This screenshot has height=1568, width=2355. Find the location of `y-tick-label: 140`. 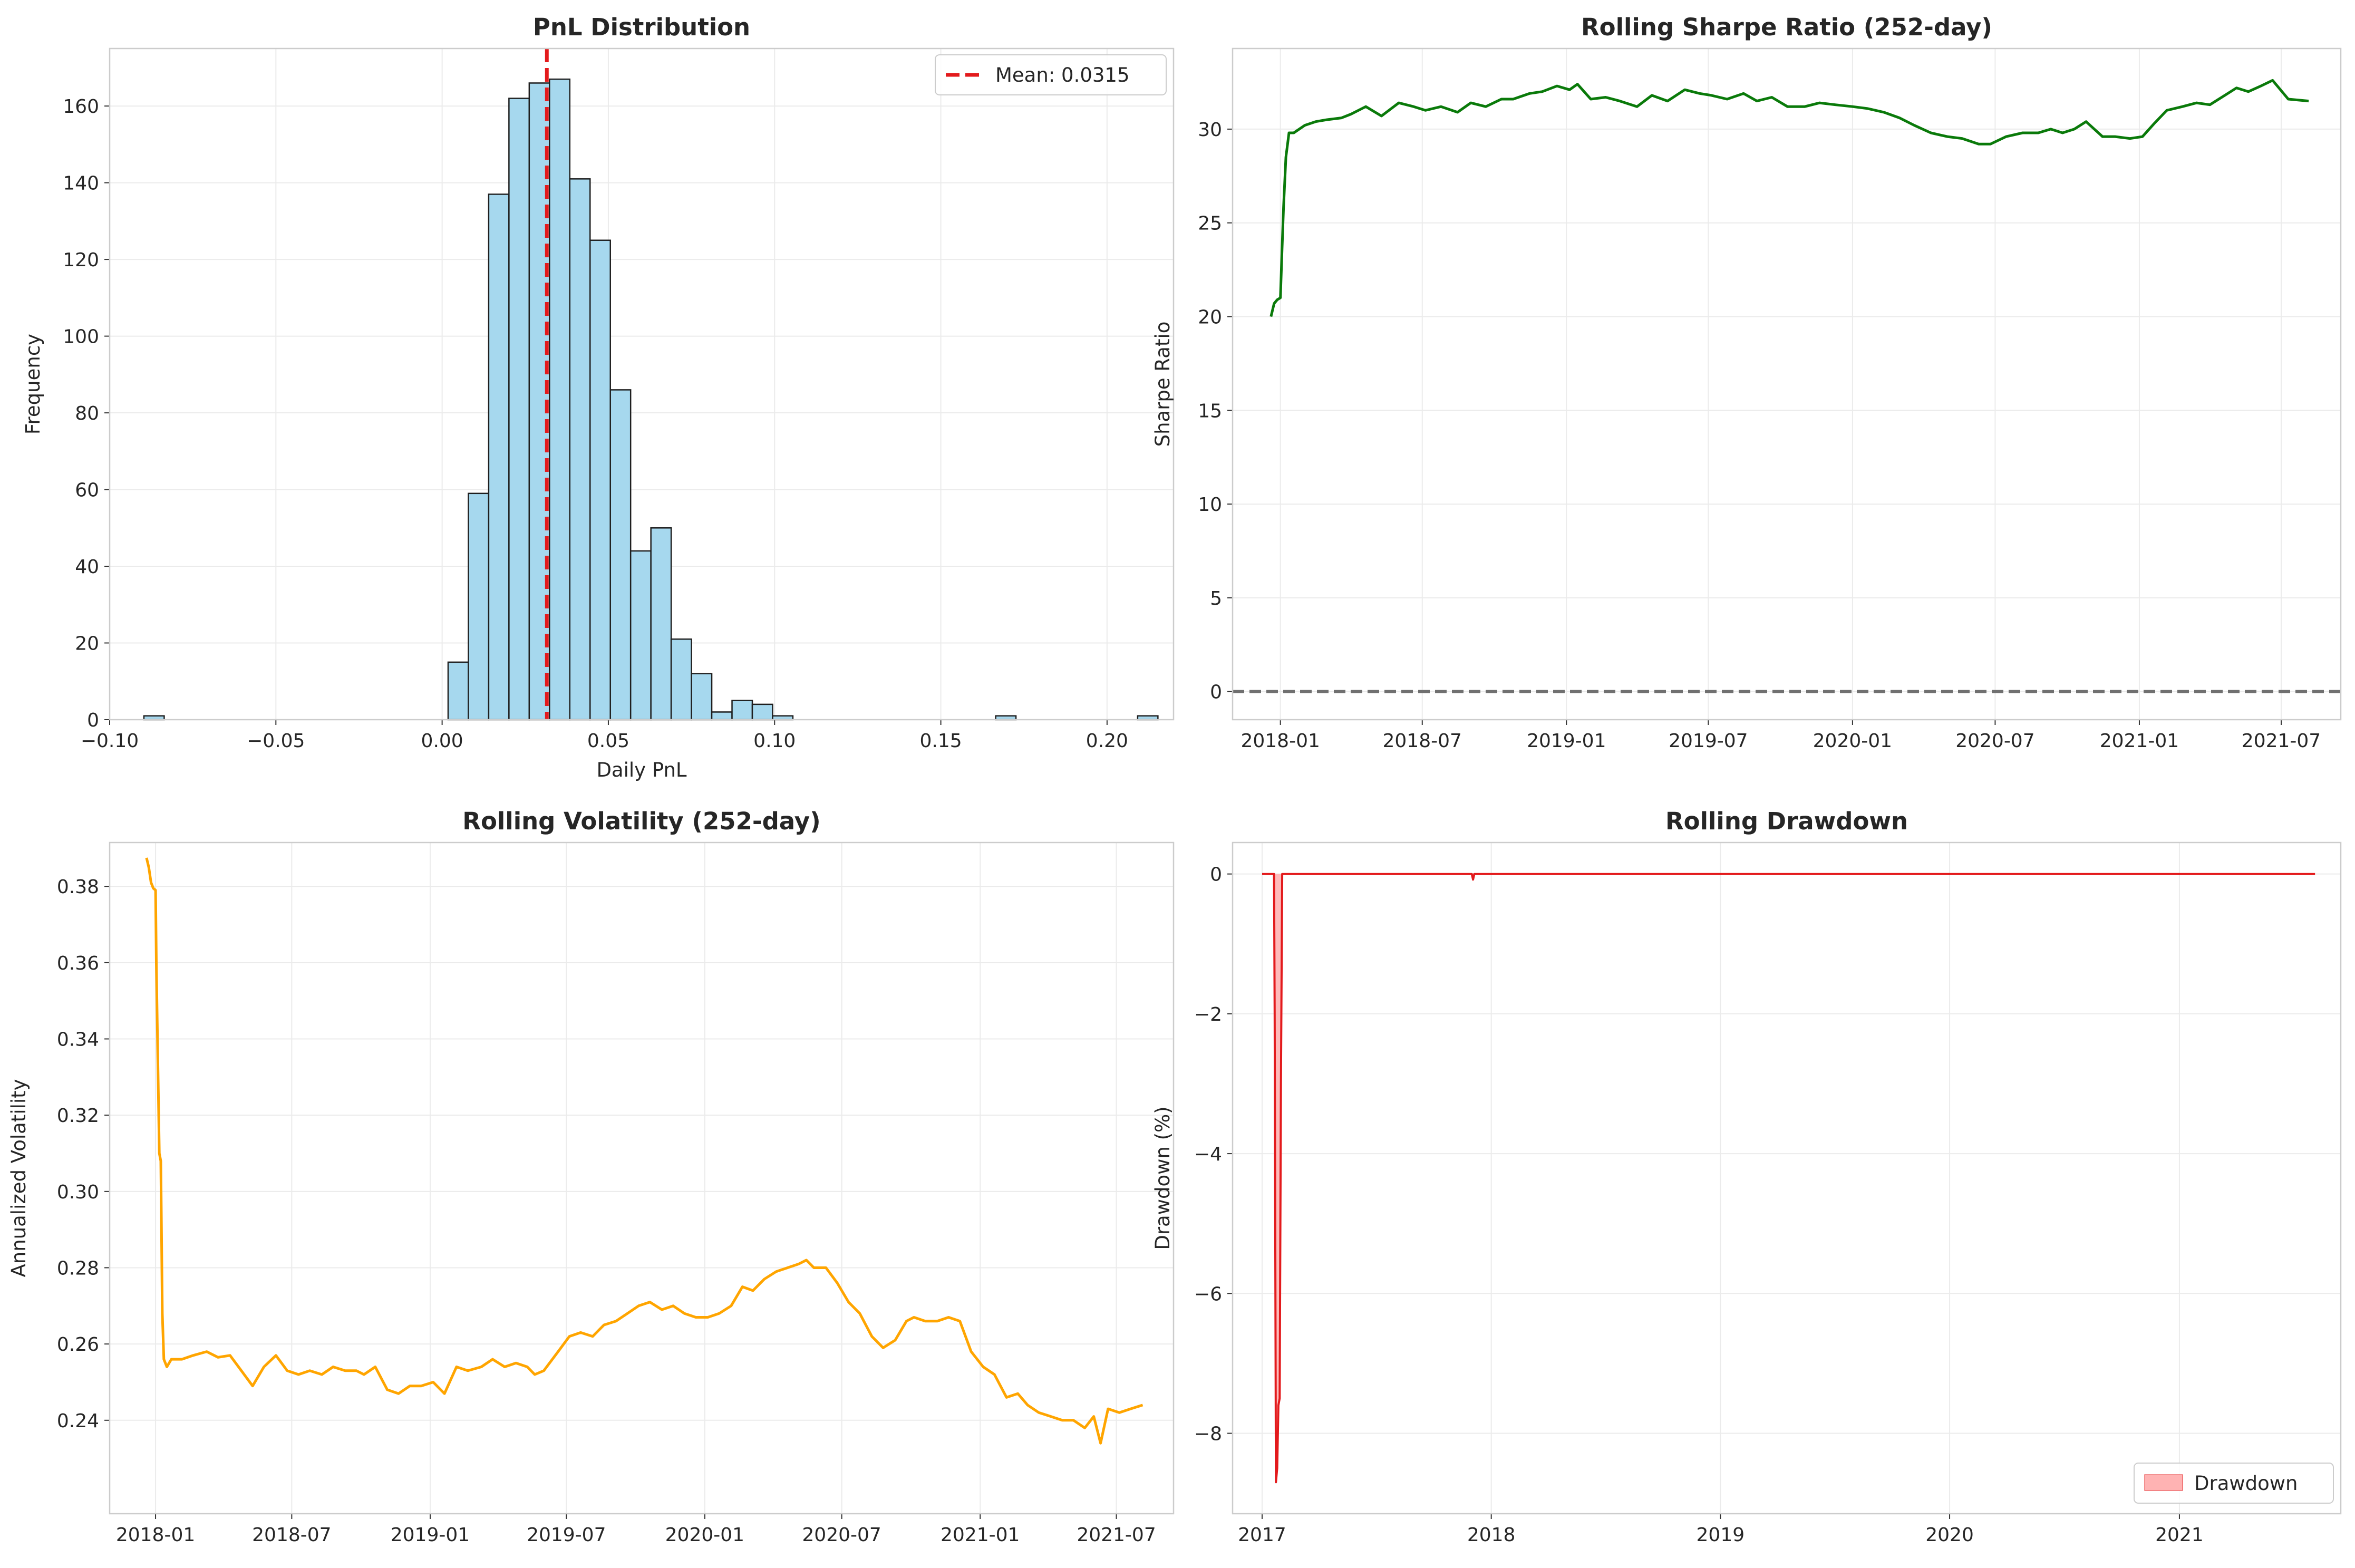

y-tick-label: 140 is located at coordinates (81, 184).